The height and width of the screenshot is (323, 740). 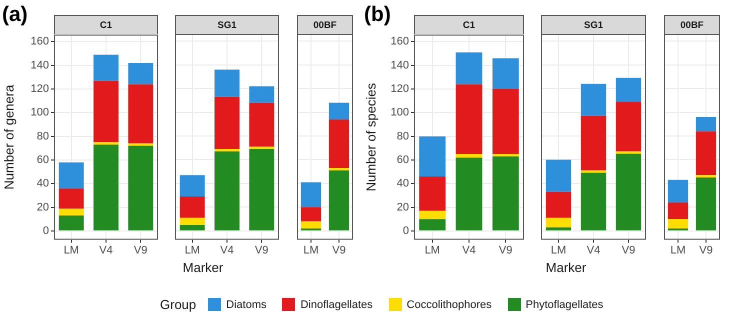 What do you see at coordinates (8, 137) in the screenshot?
I see `y-axis-title: Number of genera` at bounding box center [8, 137].